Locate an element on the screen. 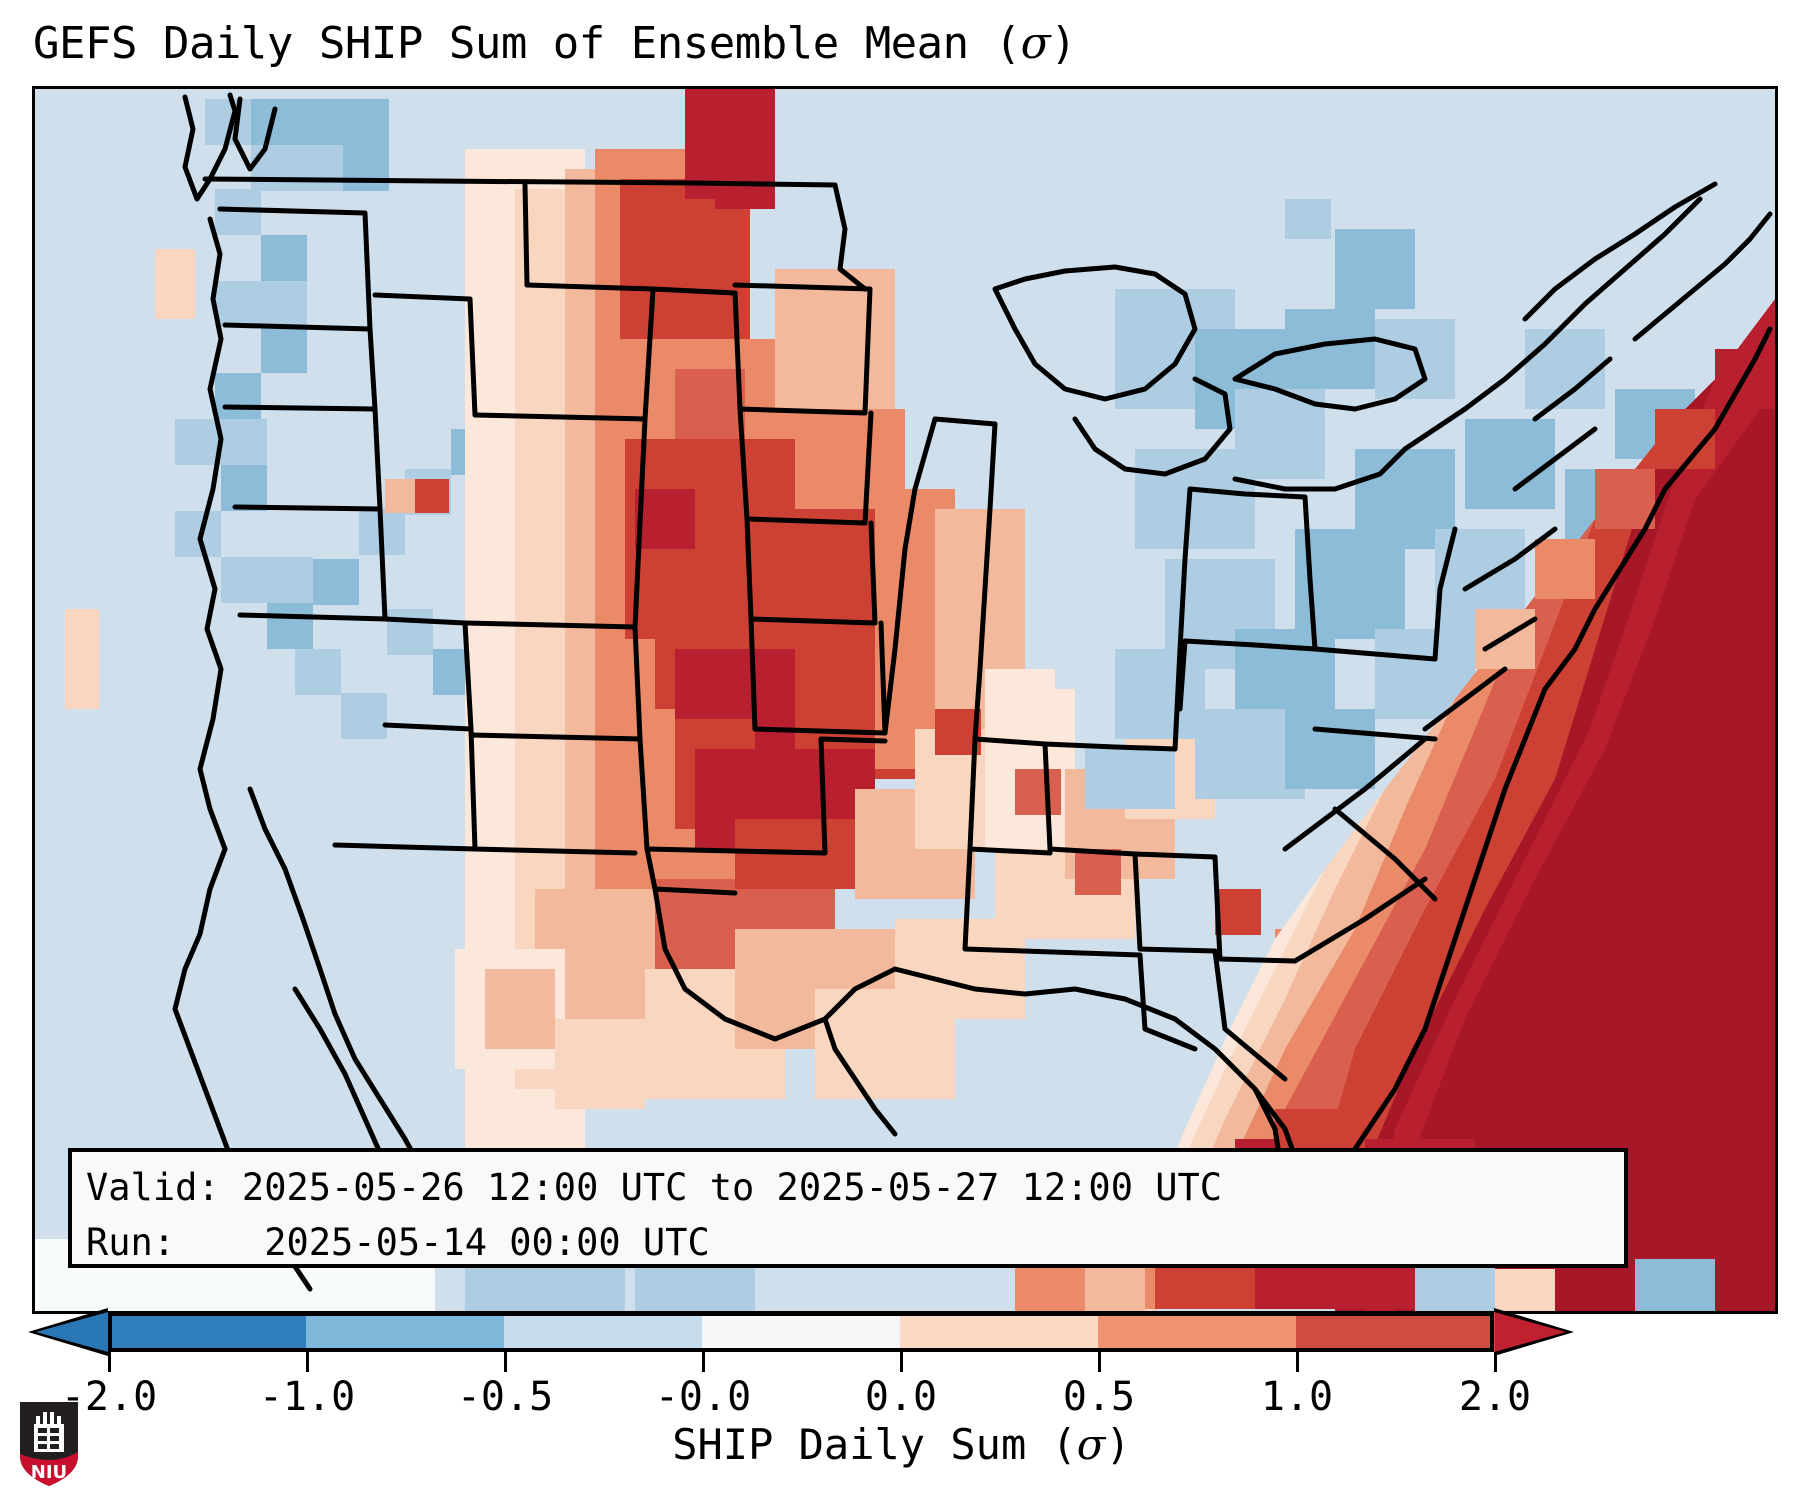 The width and height of the screenshot is (1803, 1506). colorbar-tick-label: -1.0 is located at coordinates (307, 1397).